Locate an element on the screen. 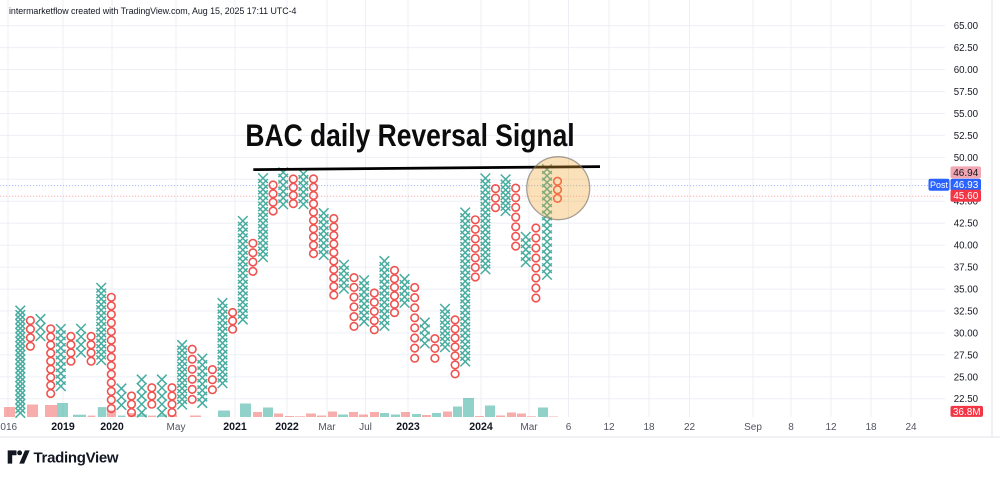 This screenshot has height=483, width=1000. svg-text: 2022 is located at coordinates (287, 427).